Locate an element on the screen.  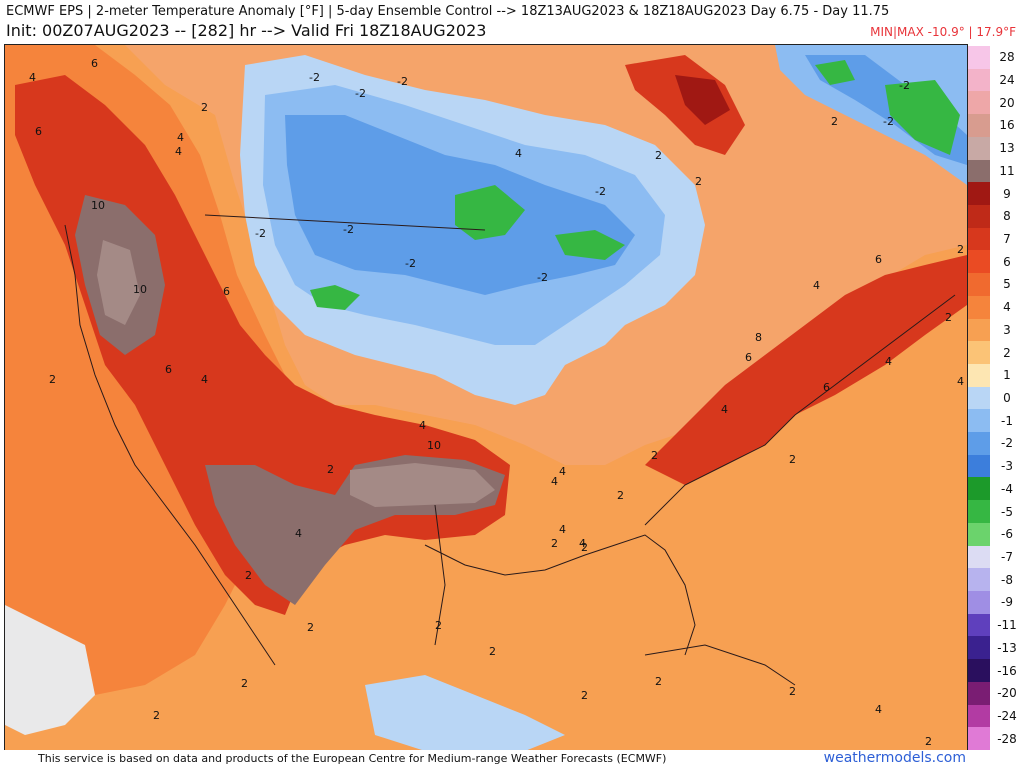
mexico-border is located at coordinates (440, 575).